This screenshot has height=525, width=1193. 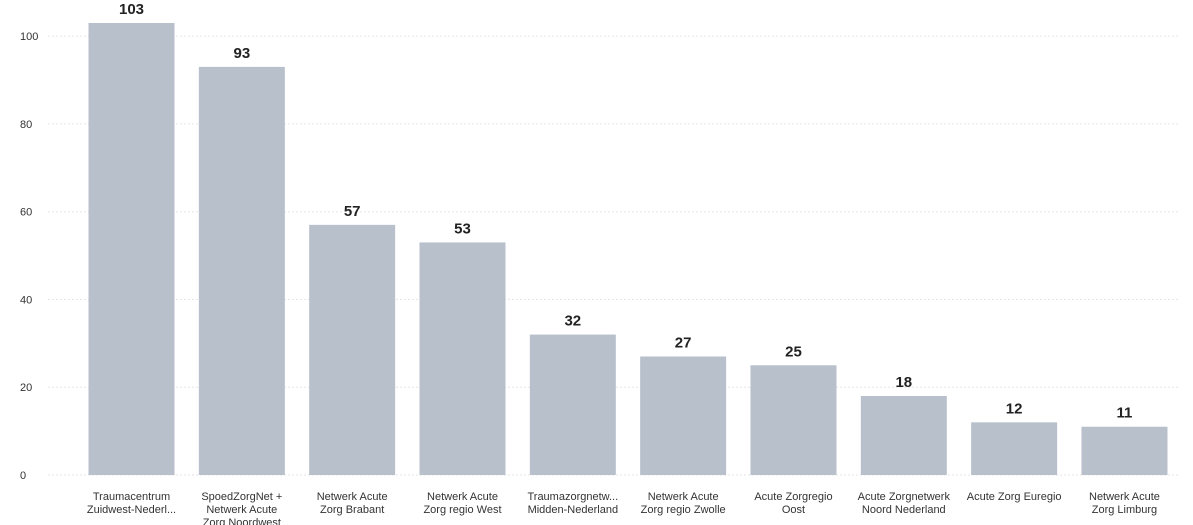 I want to click on y-tick-label: 20, so click(x=26, y=388).